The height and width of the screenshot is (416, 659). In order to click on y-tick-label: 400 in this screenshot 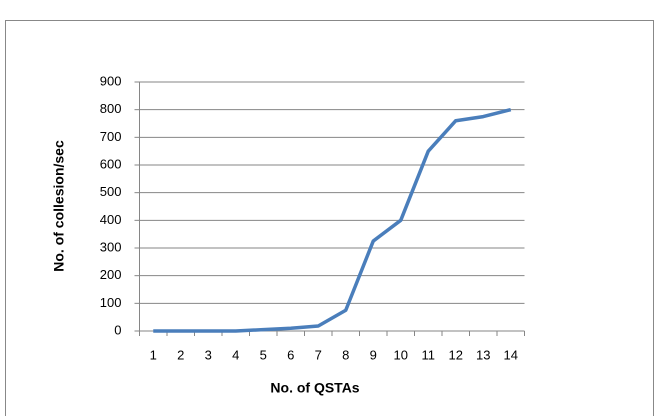, I will do `click(111, 219)`.